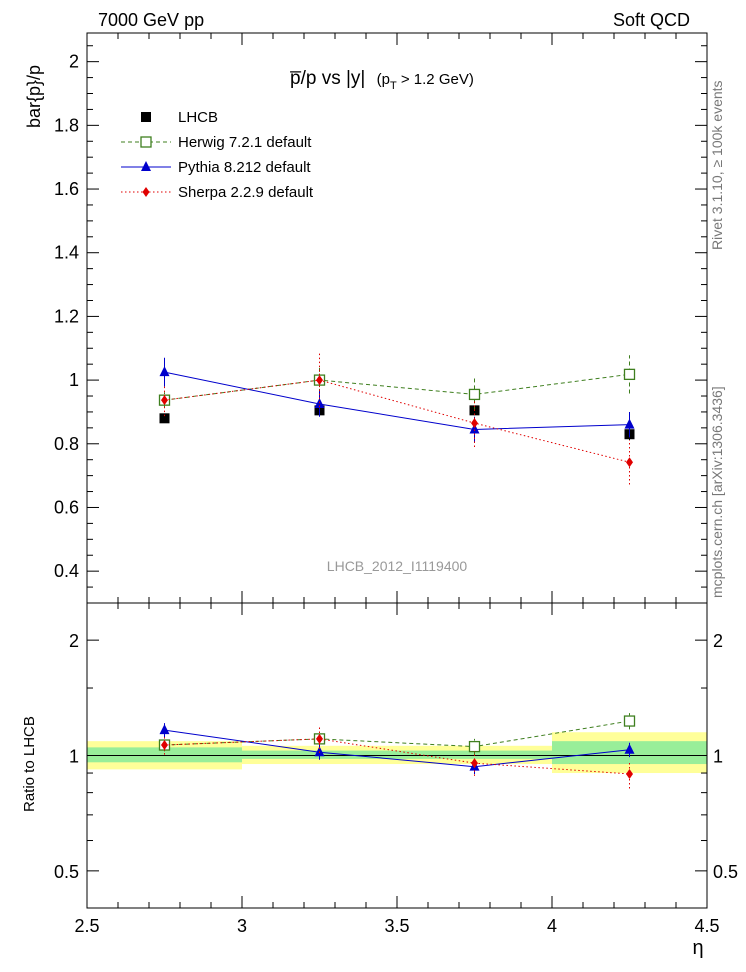 The height and width of the screenshot is (972, 746). What do you see at coordinates (717, 492) in the screenshot?
I see `mcplots-label: mcplots.cern.ch [arXiv:1306.3436]` at bounding box center [717, 492].